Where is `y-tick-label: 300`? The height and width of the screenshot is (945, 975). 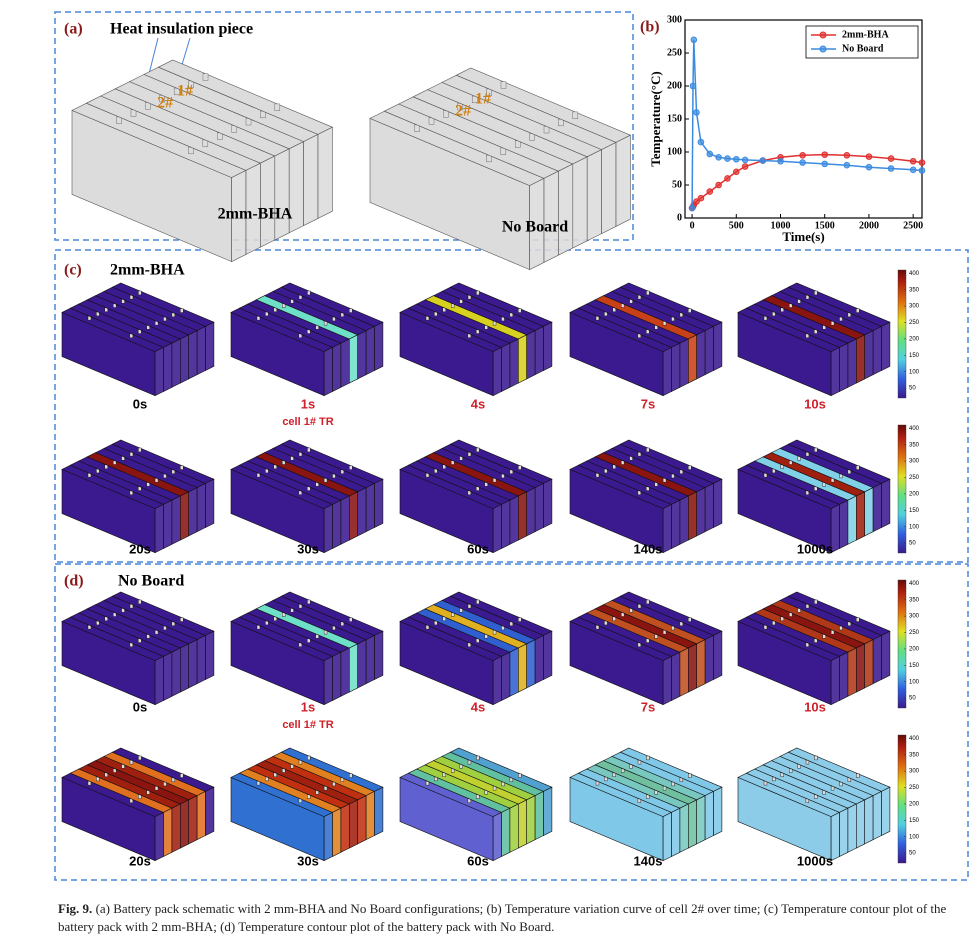
y-tick-label: 300 is located at coordinates (674, 19).